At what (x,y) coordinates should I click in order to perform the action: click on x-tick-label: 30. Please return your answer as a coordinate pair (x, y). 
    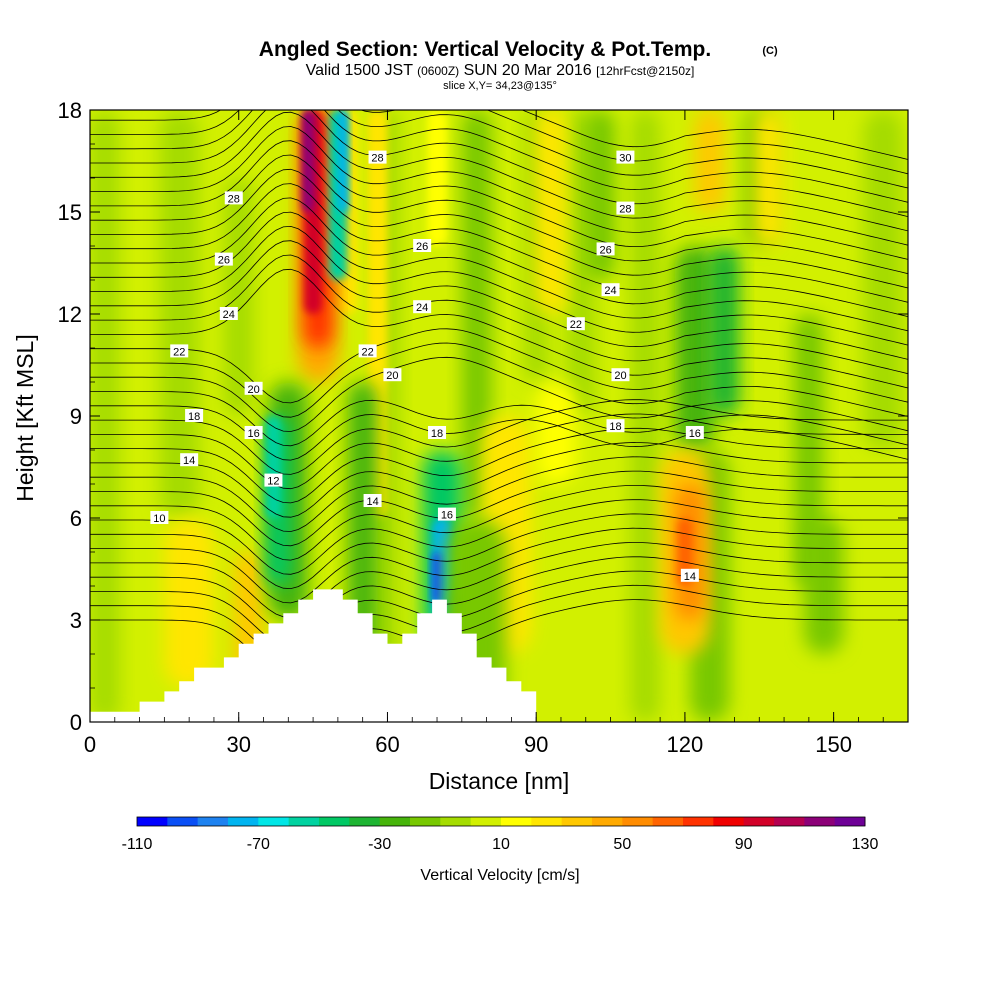
    Looking at the image, I should click on (238, 744).